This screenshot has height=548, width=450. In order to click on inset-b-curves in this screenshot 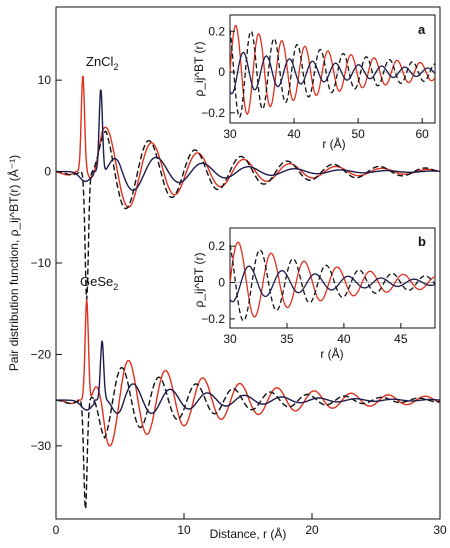, I will do `click(332, 281)`.